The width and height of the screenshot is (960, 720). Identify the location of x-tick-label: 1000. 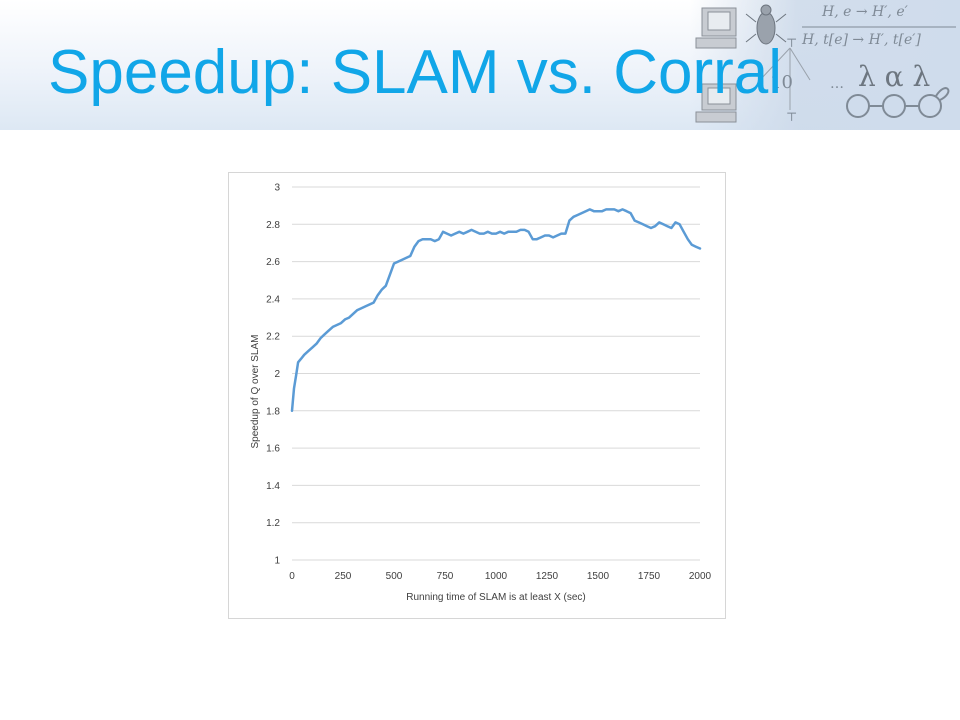
(496, 576).